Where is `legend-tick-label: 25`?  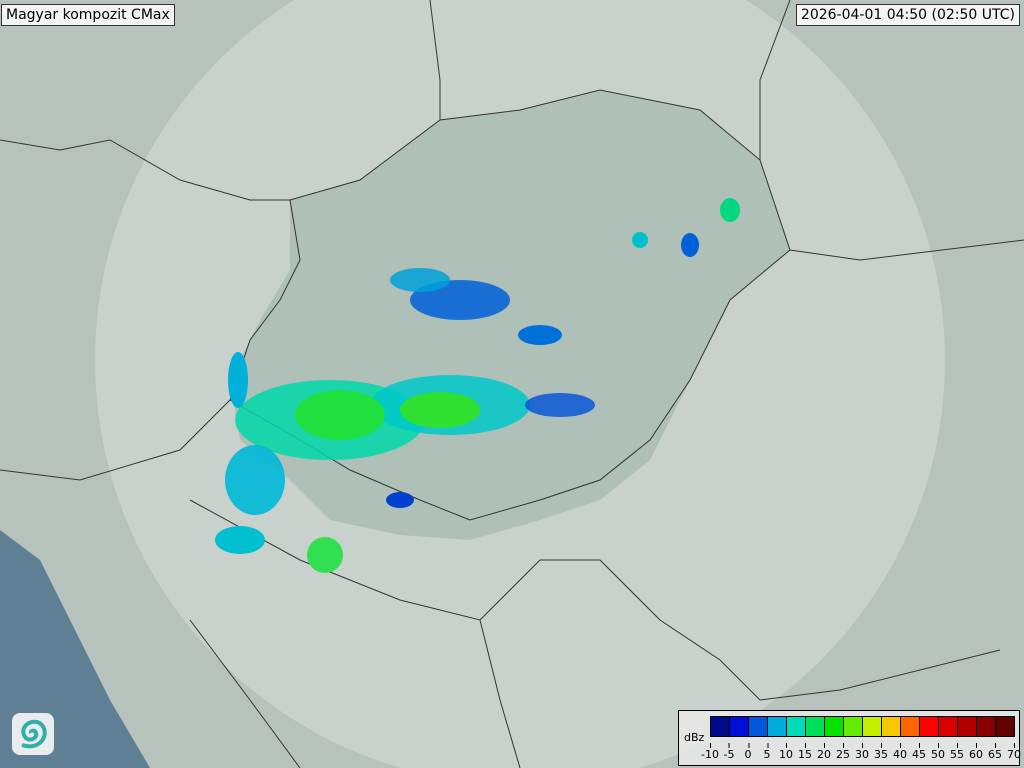 legend-tick-label: 25 is located at coordinates (843, 752).